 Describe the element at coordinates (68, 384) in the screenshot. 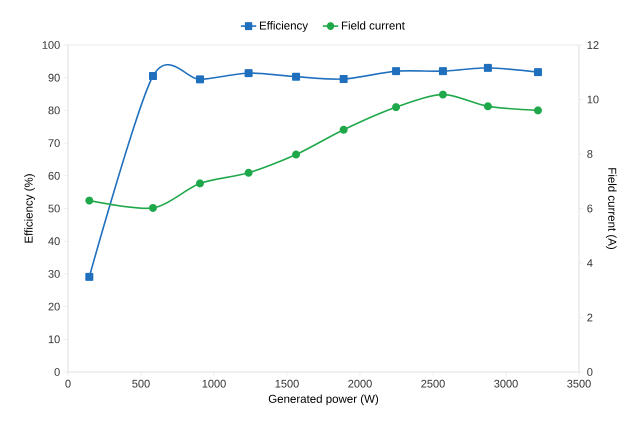

I see `x-tick-label: 0` at that location.